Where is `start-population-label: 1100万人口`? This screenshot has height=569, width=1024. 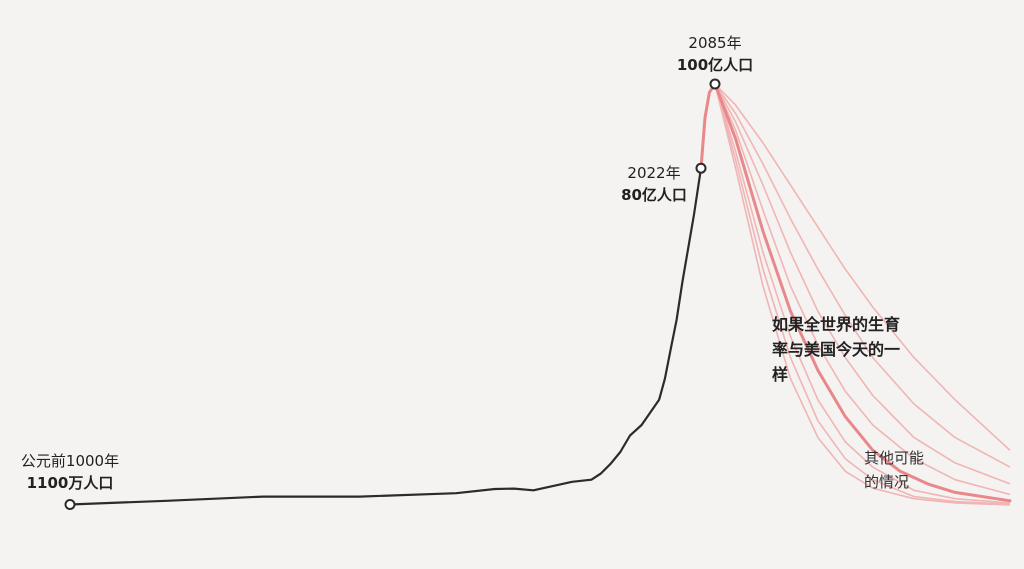 start-population-label: 1100万人口 is located at coordinates (70, 483).